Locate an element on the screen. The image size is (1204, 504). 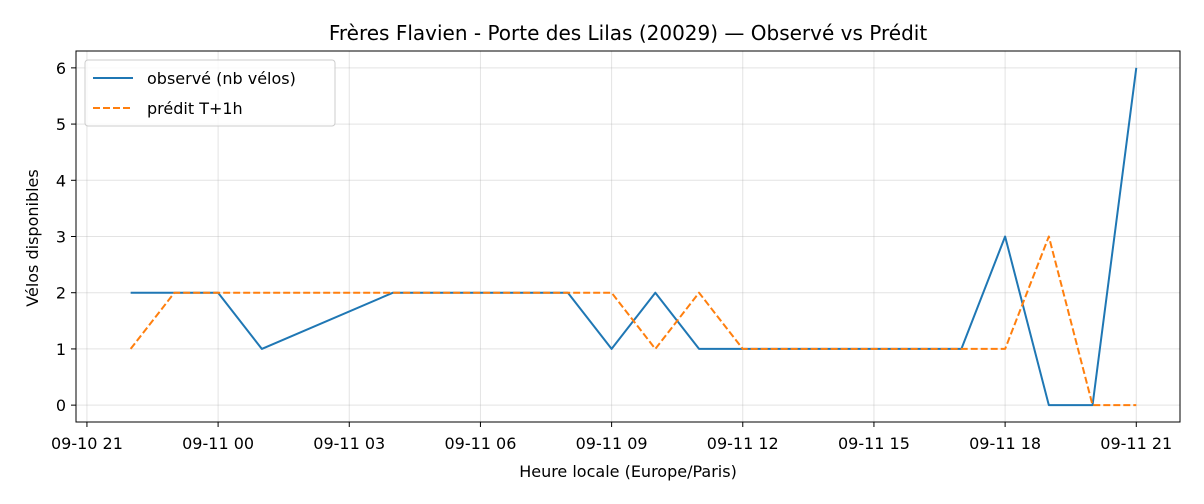
y-tick-label: 0 is located at coordinates (61, 405).